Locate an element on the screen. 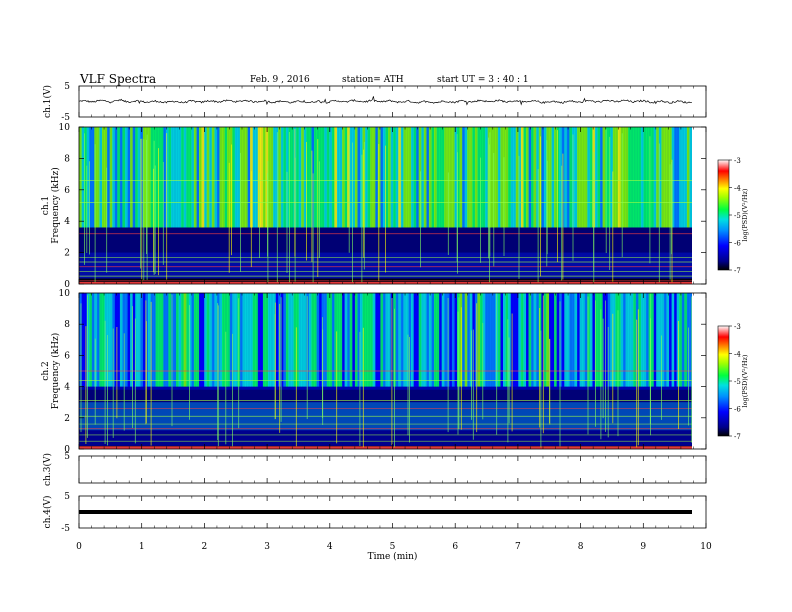 The width and height of the screenshot is (792, 612). ch1-spectrogram-band is located at coordinates (385, 281).